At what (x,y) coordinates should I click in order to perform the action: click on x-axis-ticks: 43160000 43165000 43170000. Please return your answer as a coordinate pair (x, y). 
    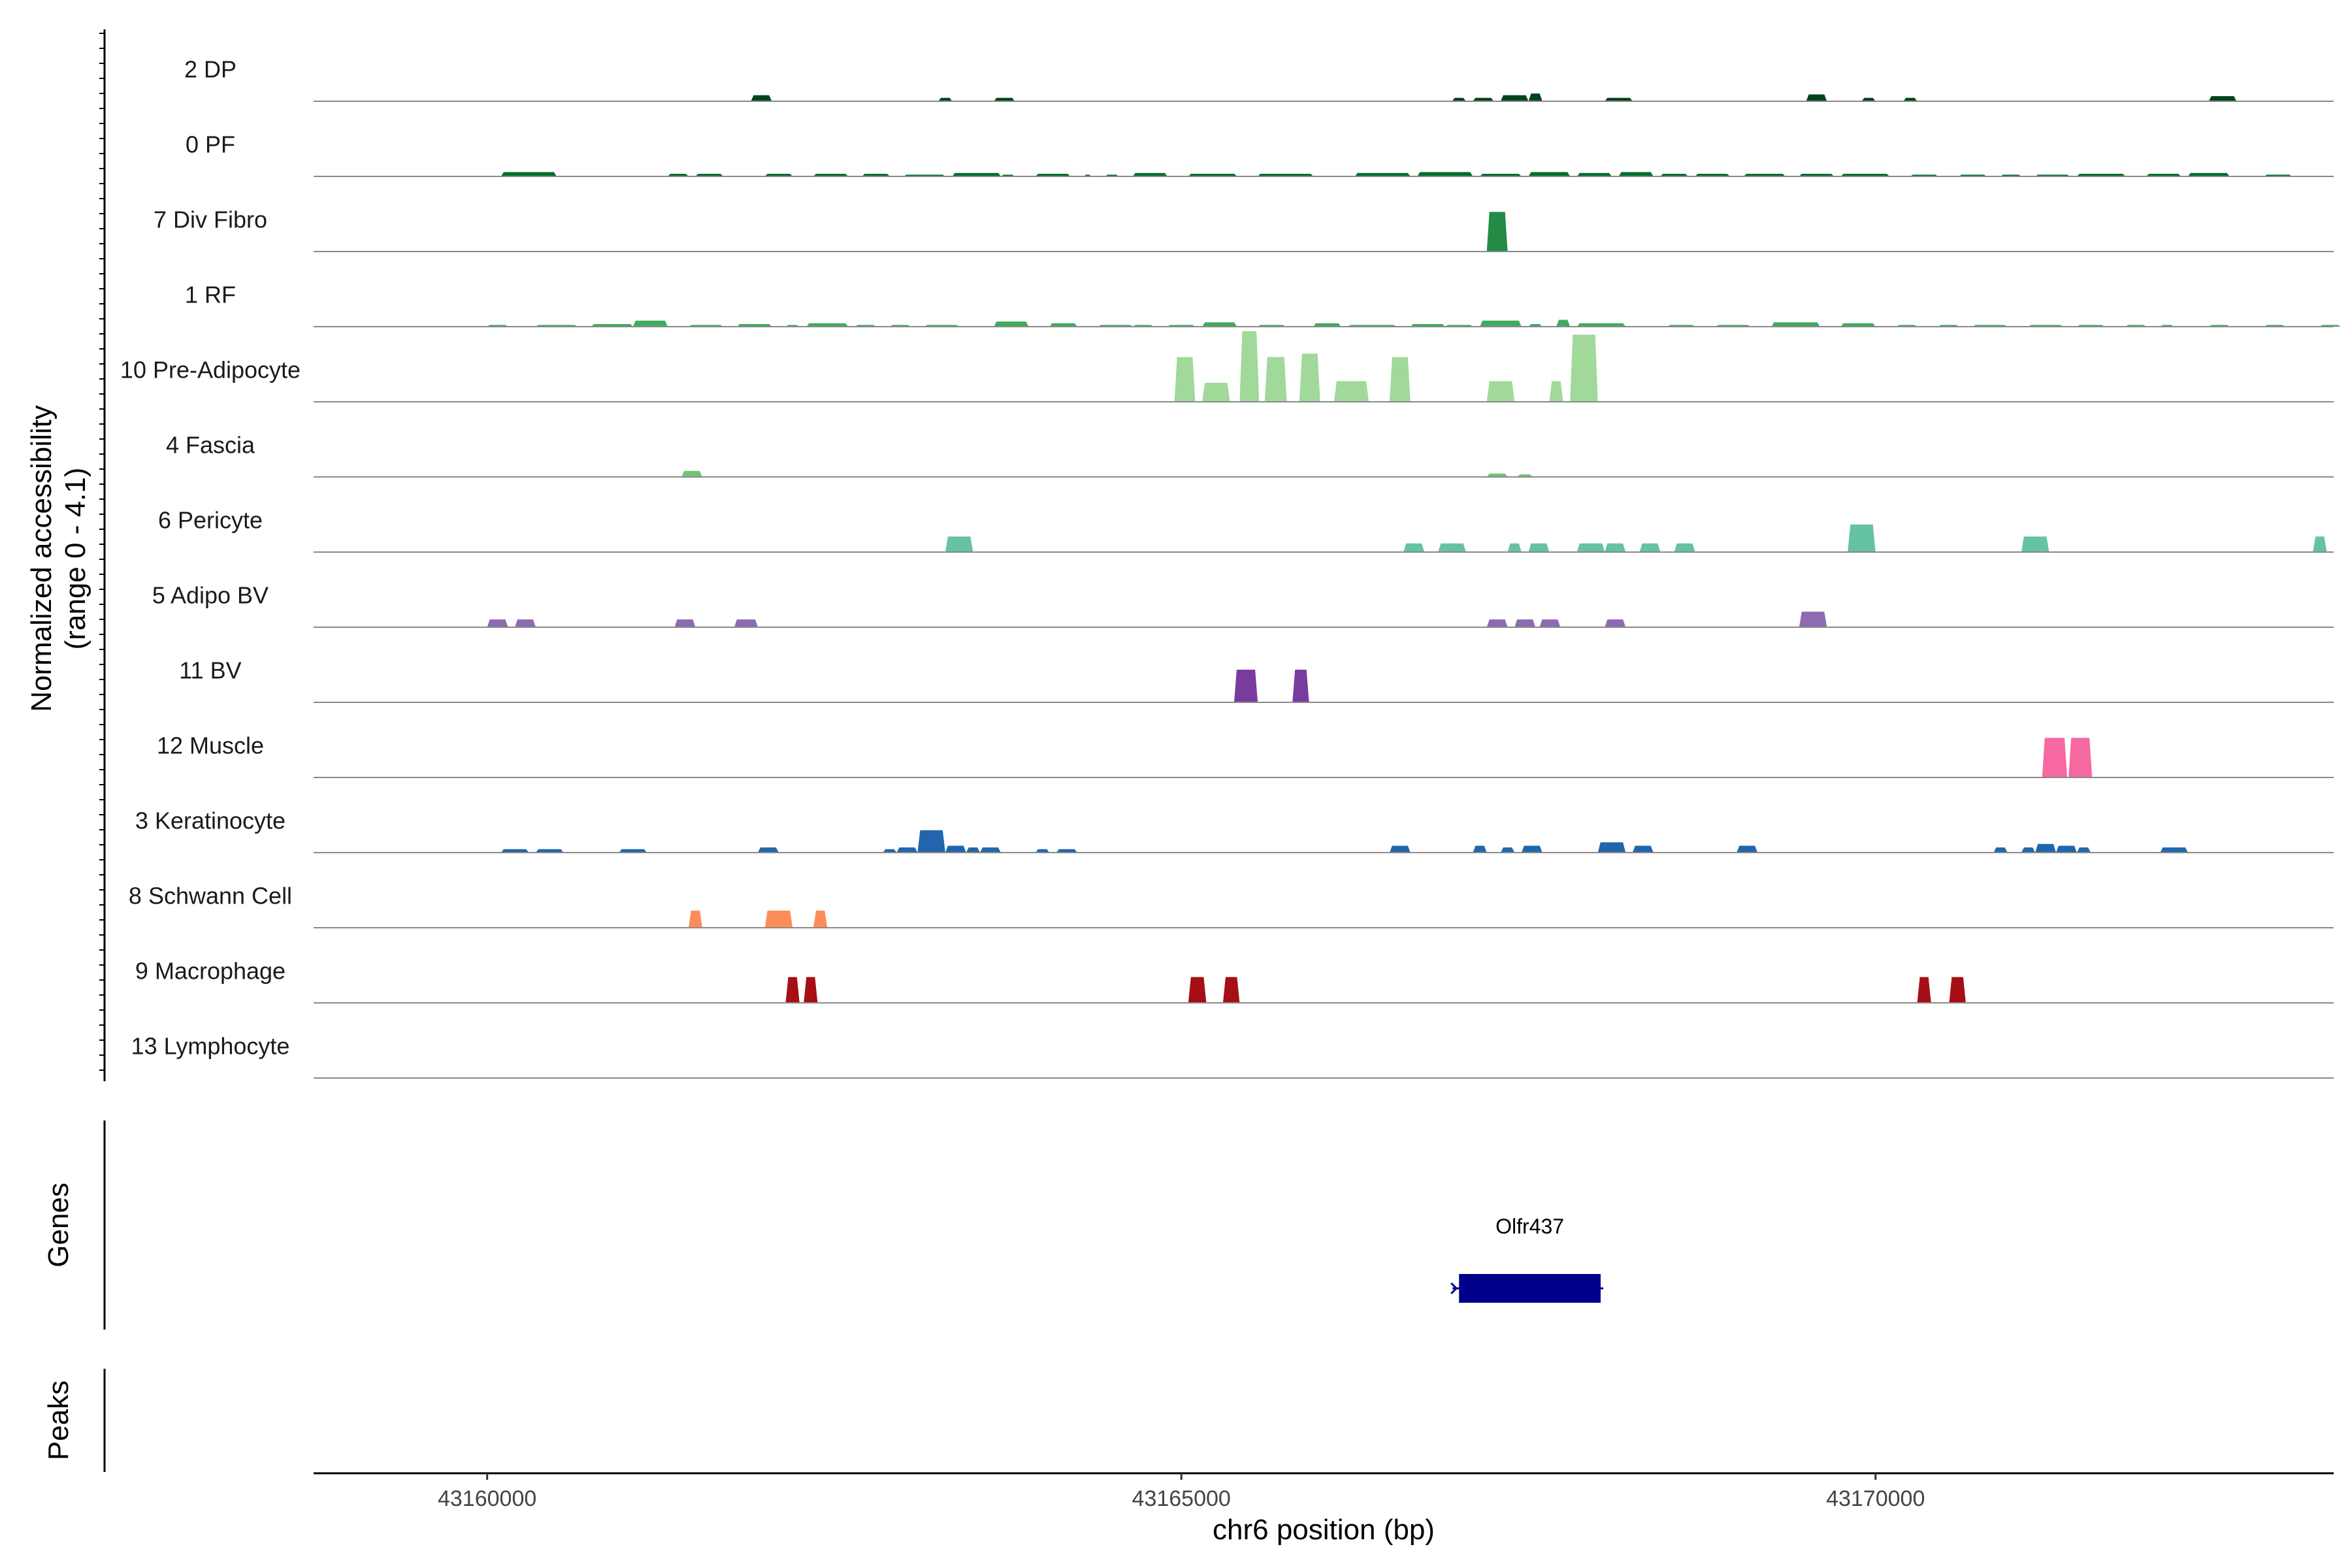
    Looking at the image, I should click on (1181, 1492).